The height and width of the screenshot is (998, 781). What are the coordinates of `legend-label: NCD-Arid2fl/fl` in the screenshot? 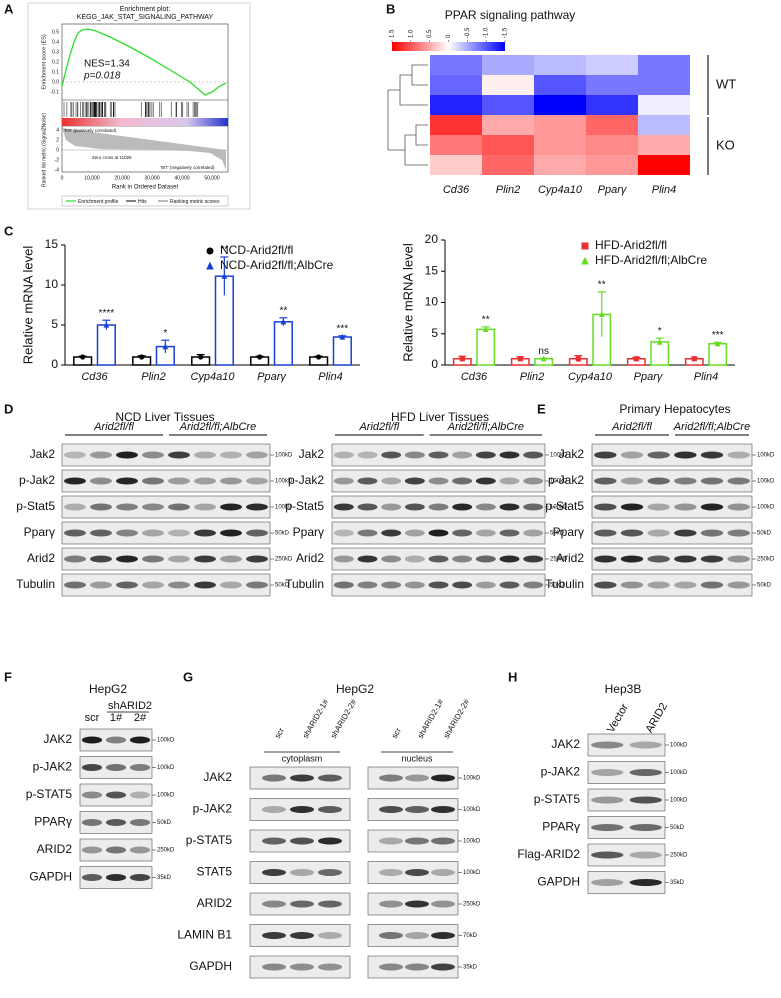 It's located at (256, 250).